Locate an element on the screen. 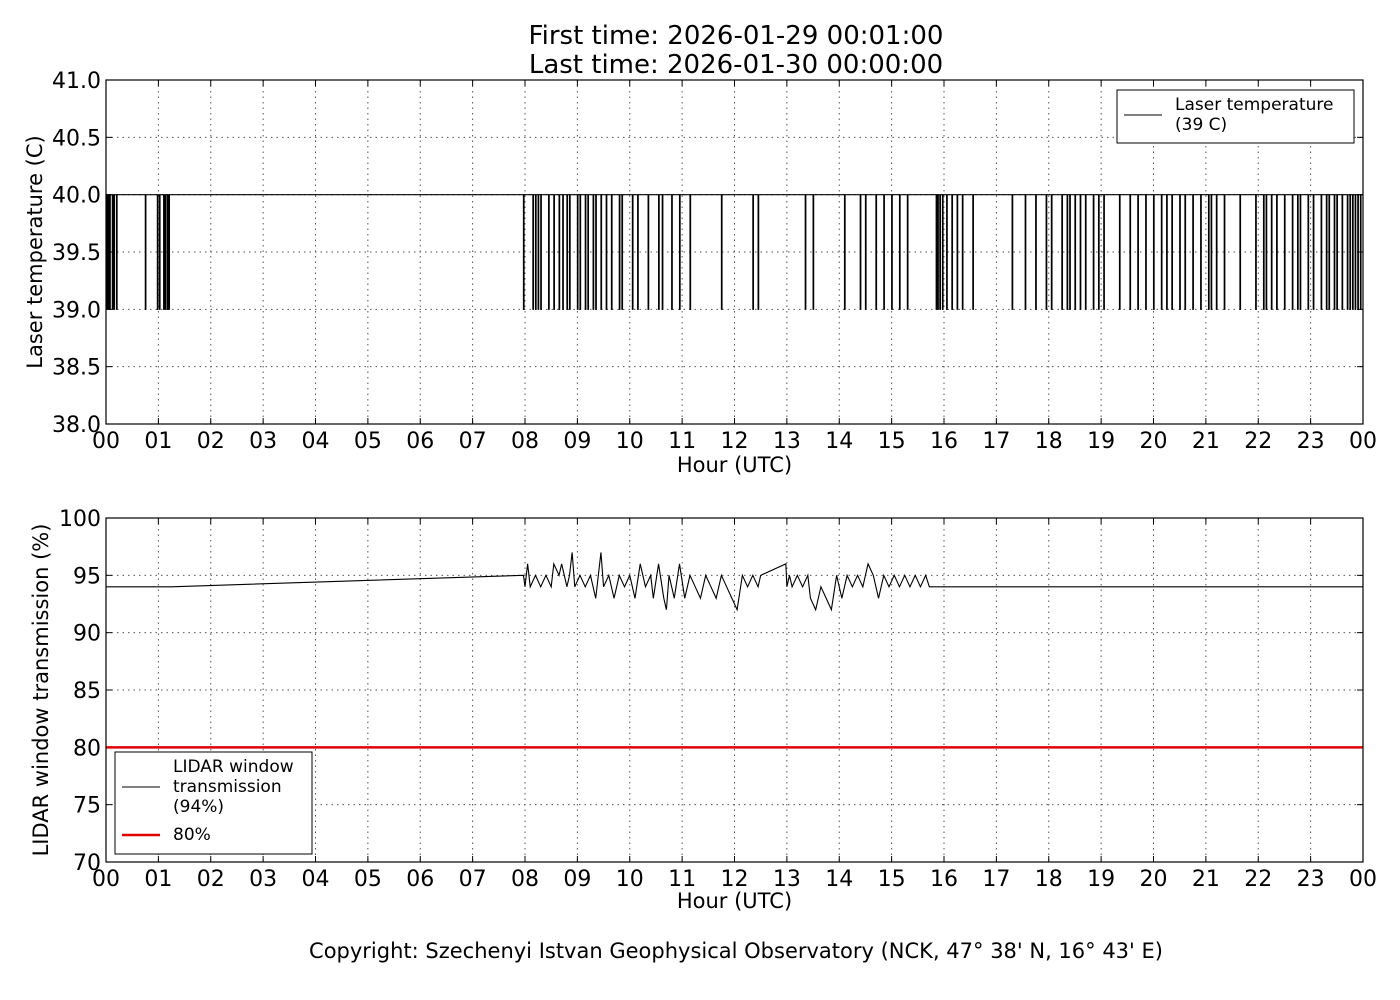 The image size is (1400, 1000). laser-temp-x-tick-label: 23 is located at coordinates (1311, 441).